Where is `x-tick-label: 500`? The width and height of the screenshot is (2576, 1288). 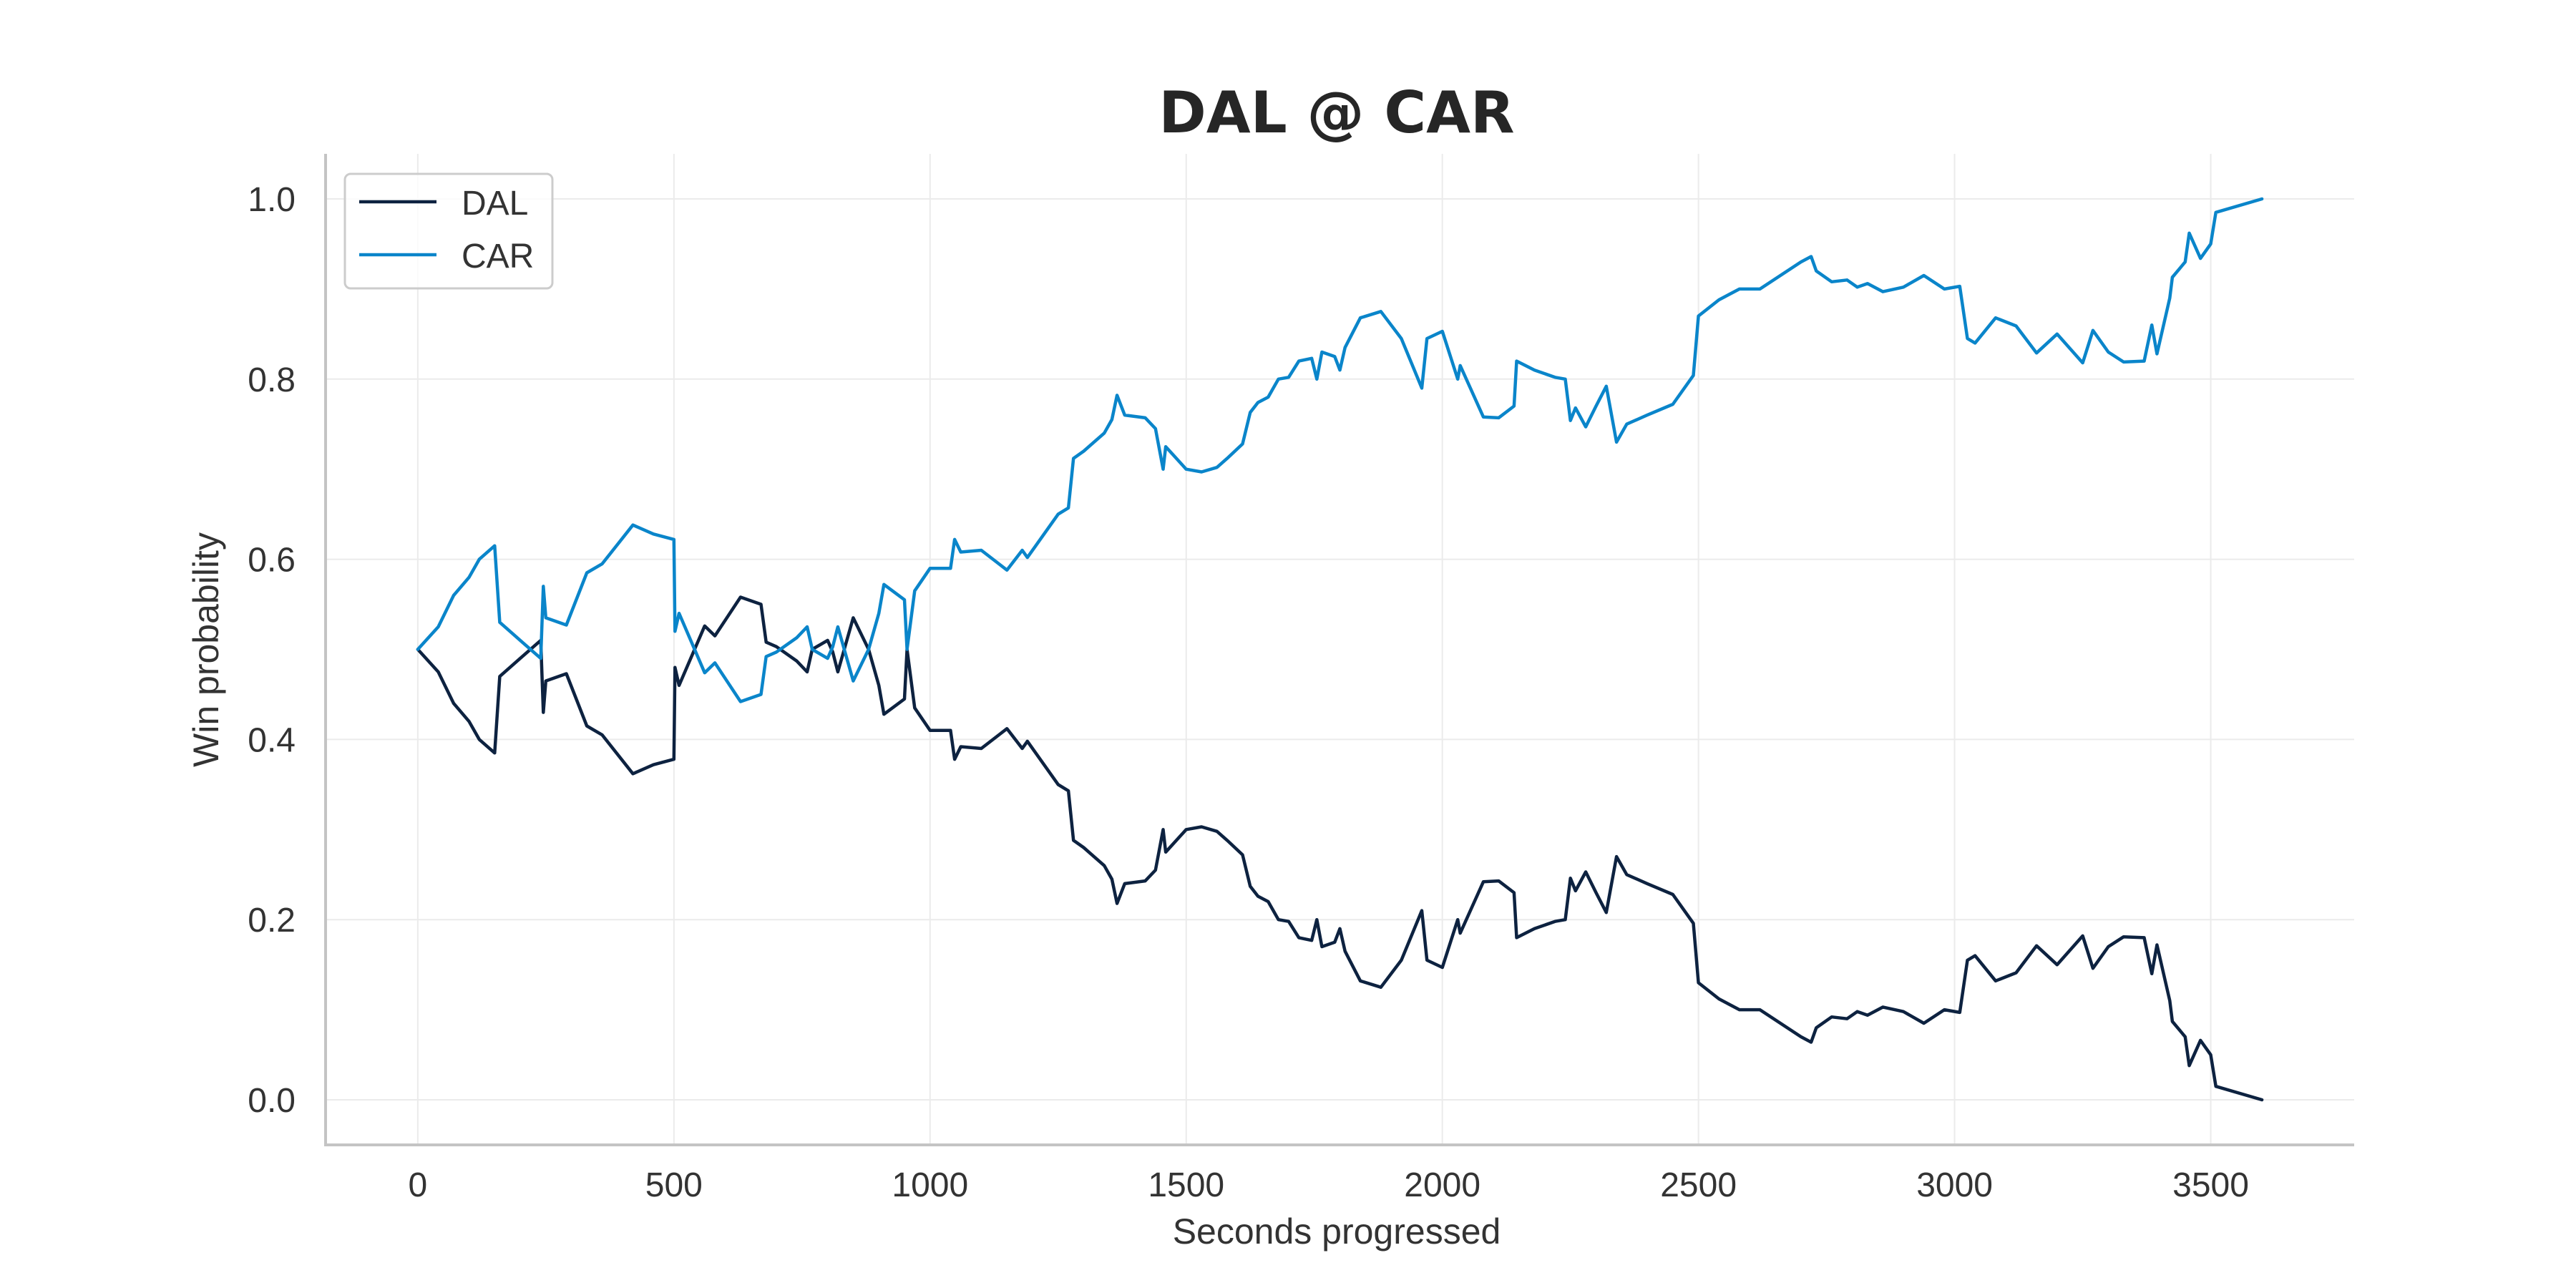 x-tick-label: 500 is located at coordinates (674, 1185).